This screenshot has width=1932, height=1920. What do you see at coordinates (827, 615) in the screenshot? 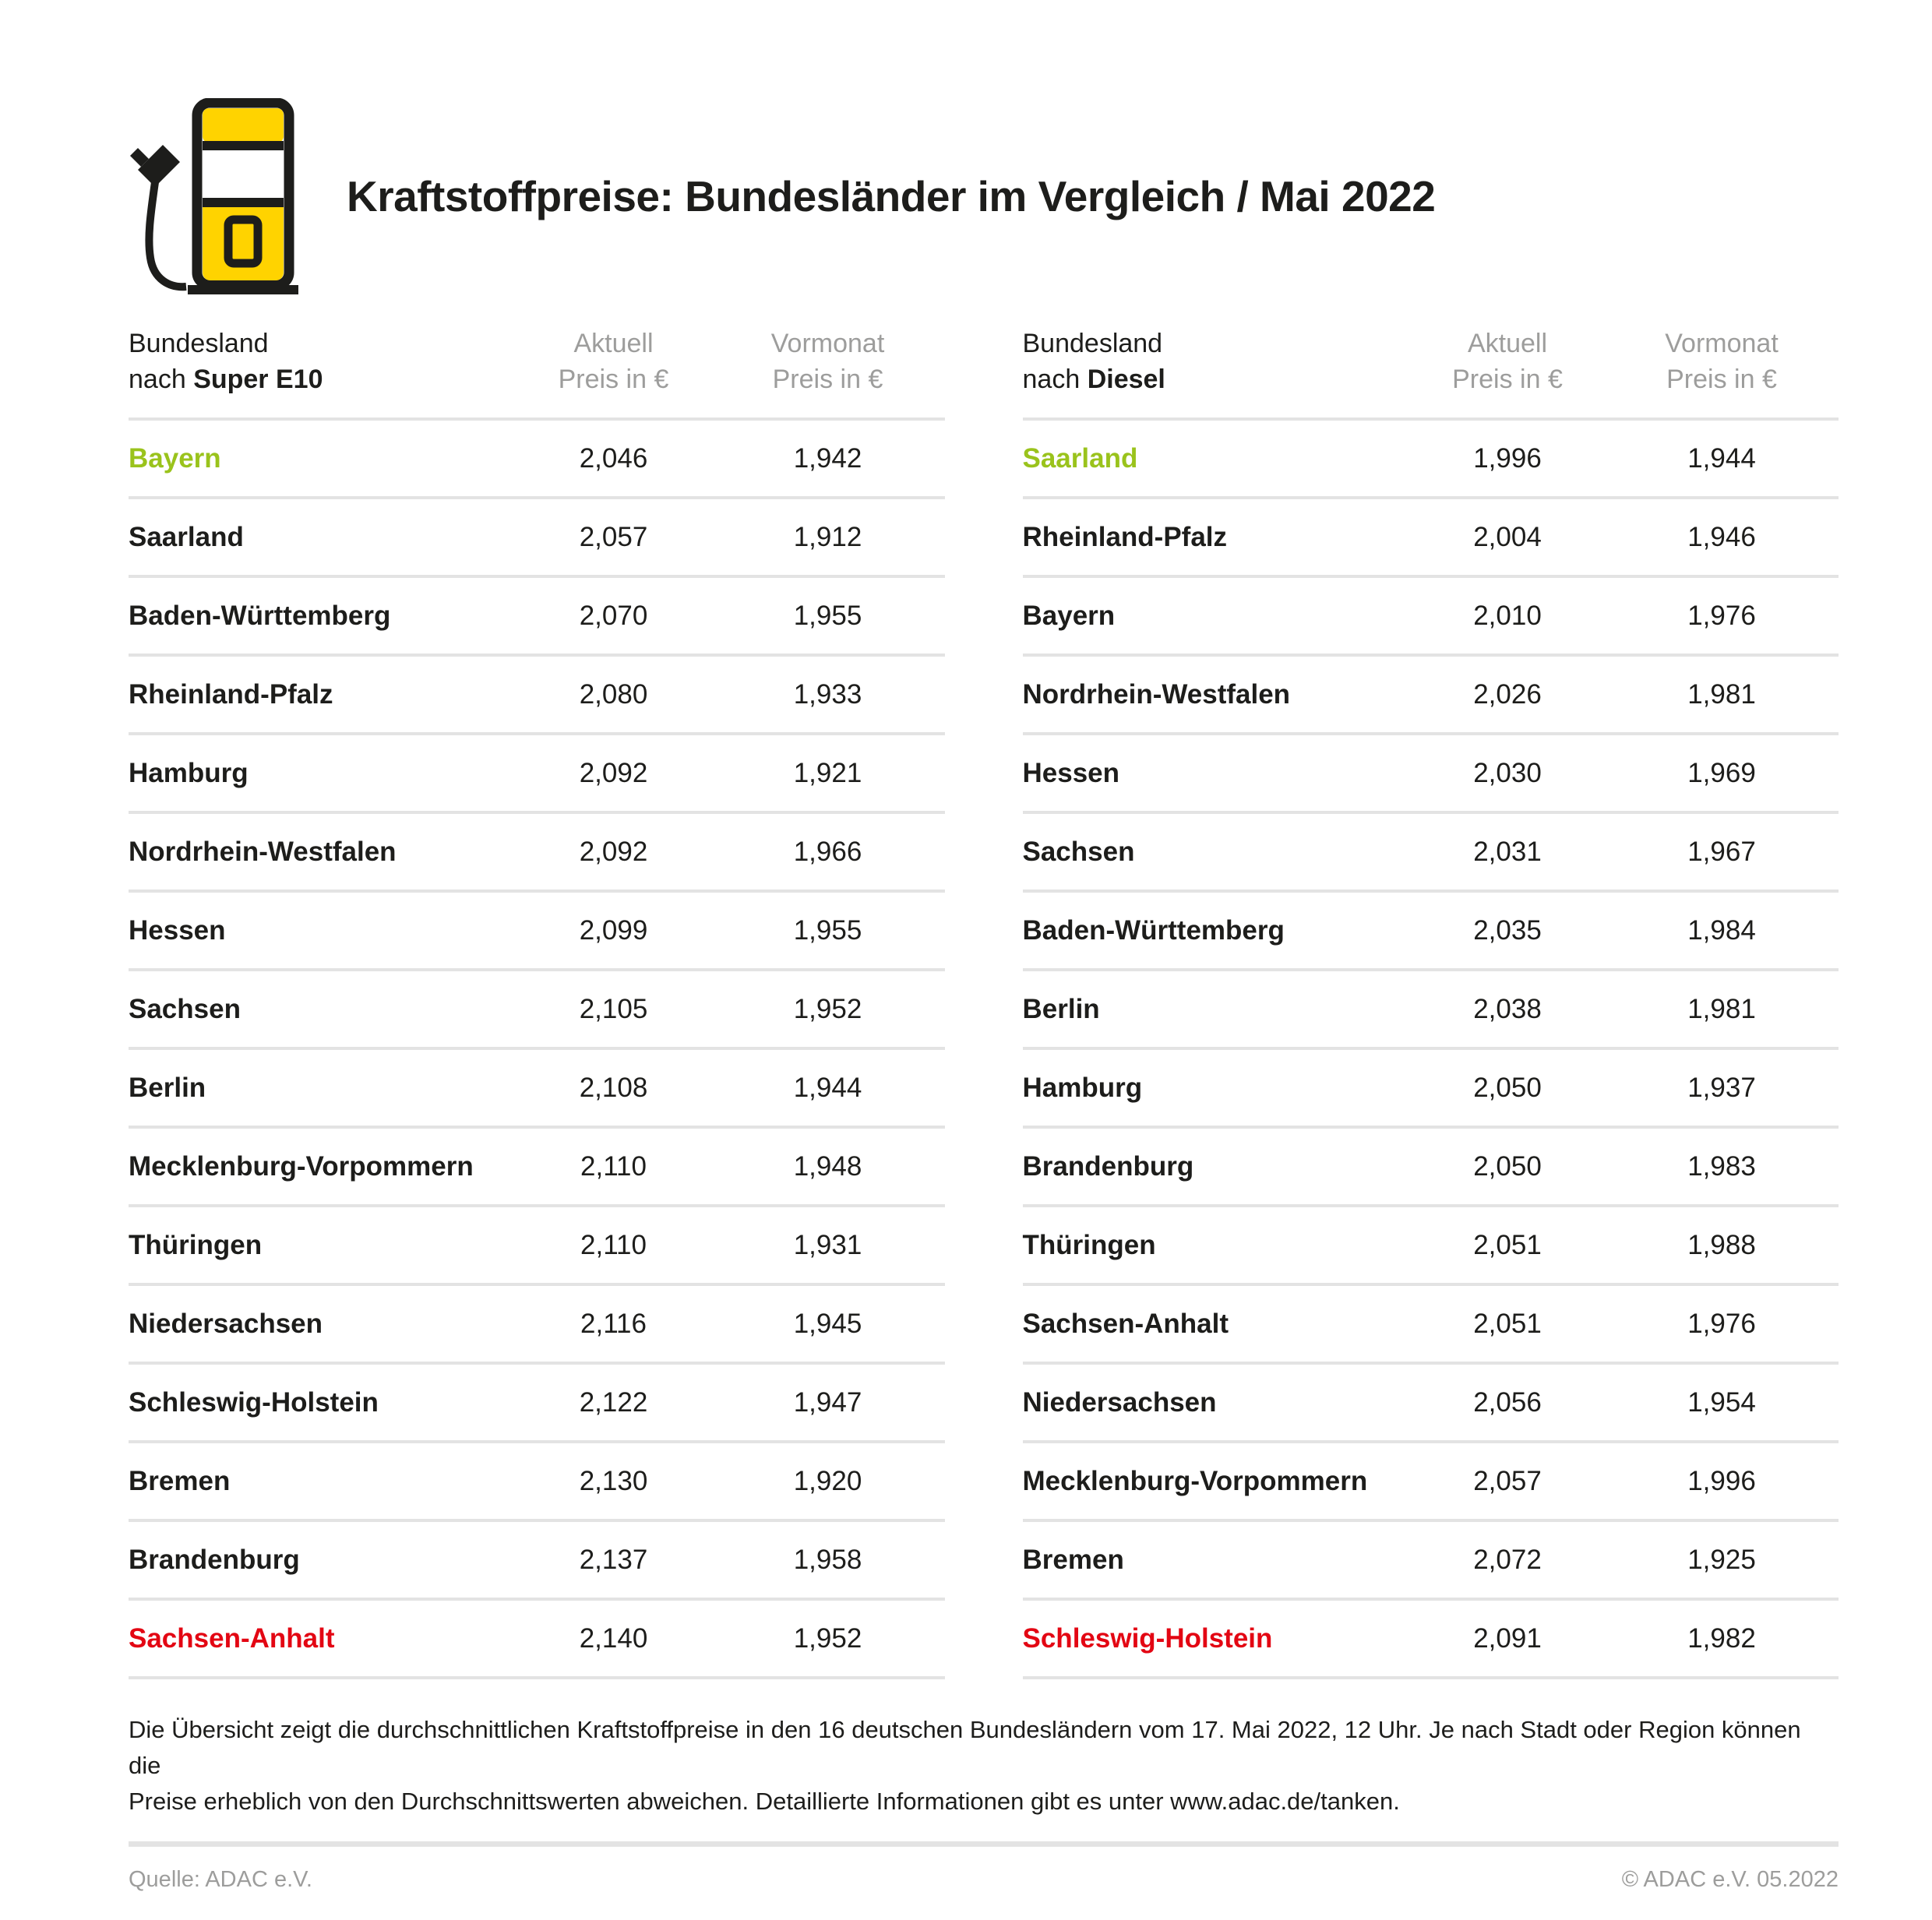
I see `previous-month-price: 1,955` at bounding box center [827, 615].